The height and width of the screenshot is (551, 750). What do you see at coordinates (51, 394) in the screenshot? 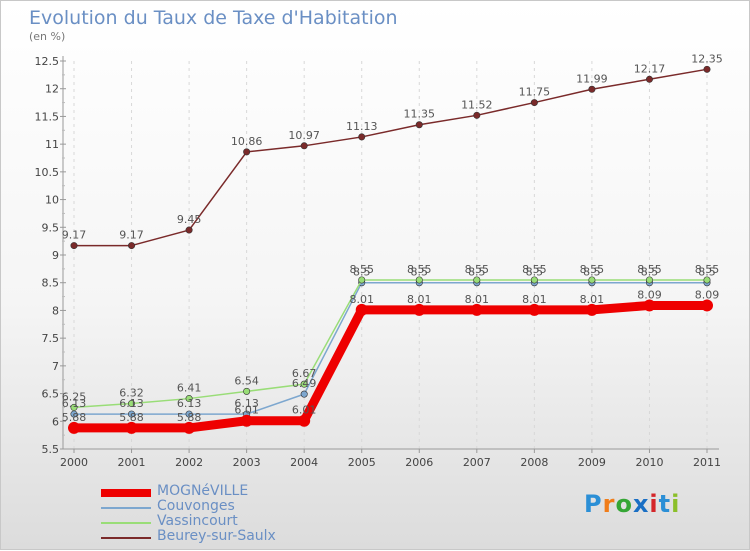
I see `y-tick-label: 6.5` at bounding box center [51, 394].